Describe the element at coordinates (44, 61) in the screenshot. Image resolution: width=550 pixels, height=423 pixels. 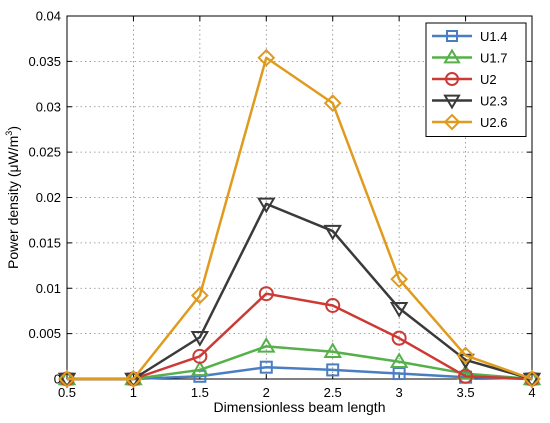
I see `y-tick-label: 0.035` at that location.